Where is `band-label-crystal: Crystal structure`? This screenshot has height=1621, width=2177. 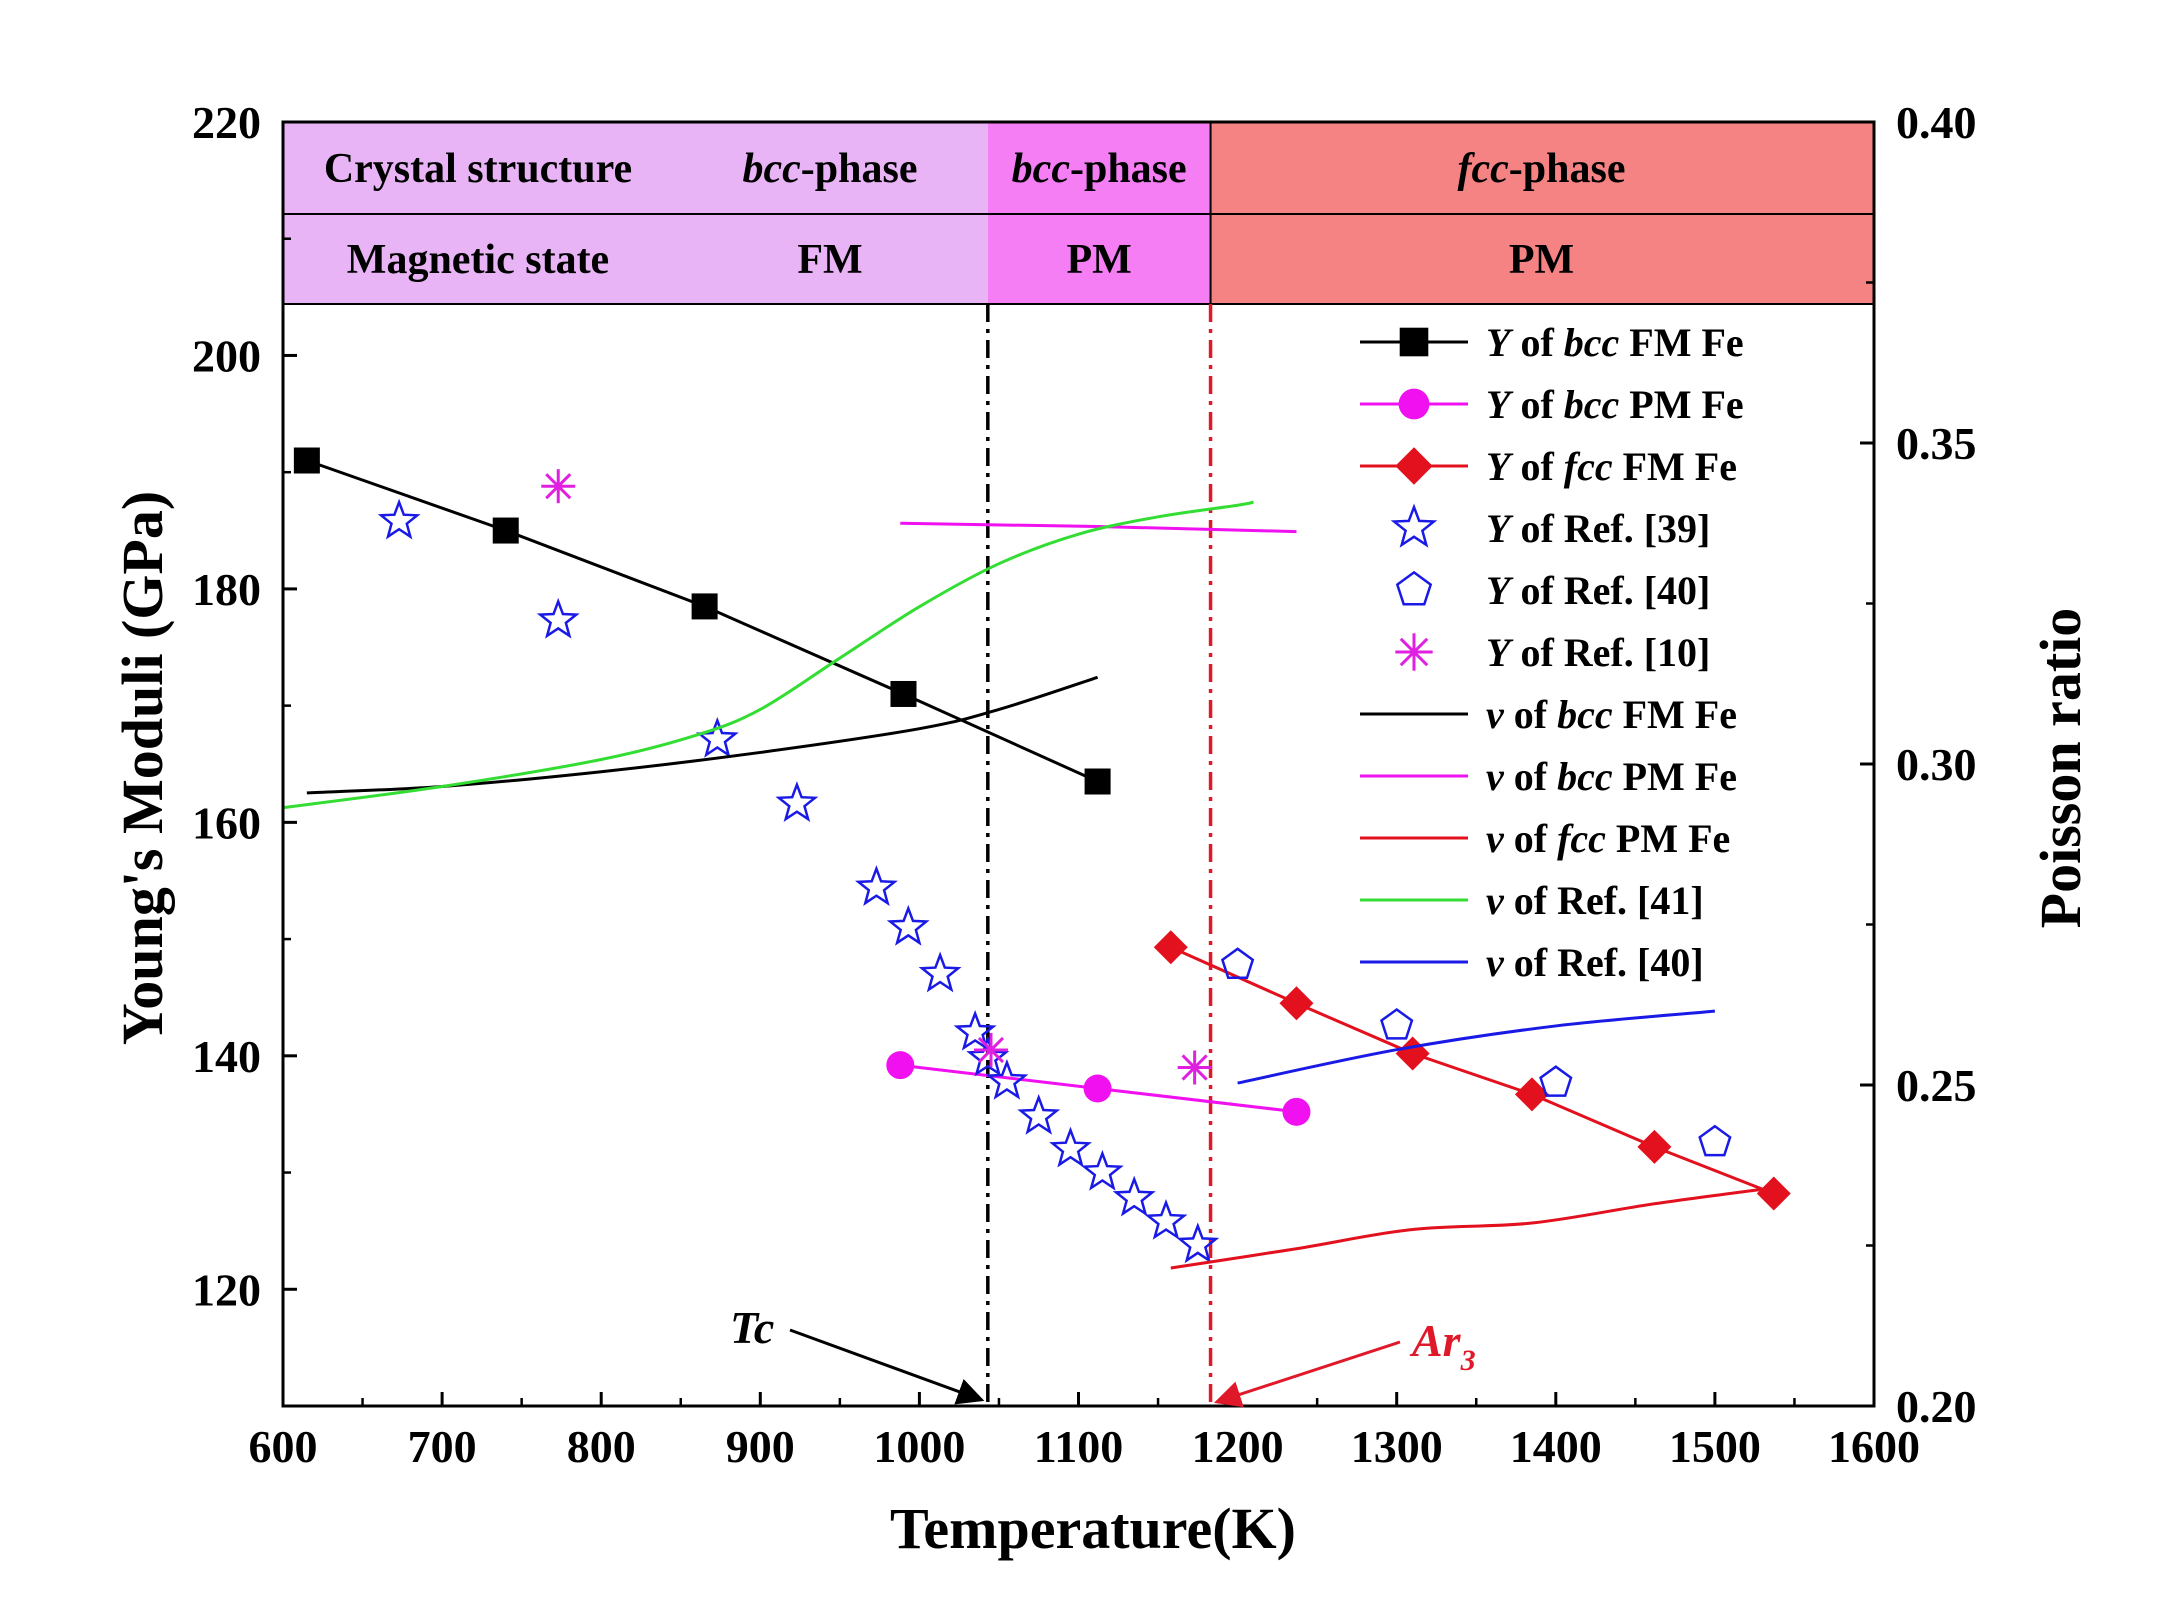
band-label-crystal: Crystal structure is located at coordinates (478, 169).